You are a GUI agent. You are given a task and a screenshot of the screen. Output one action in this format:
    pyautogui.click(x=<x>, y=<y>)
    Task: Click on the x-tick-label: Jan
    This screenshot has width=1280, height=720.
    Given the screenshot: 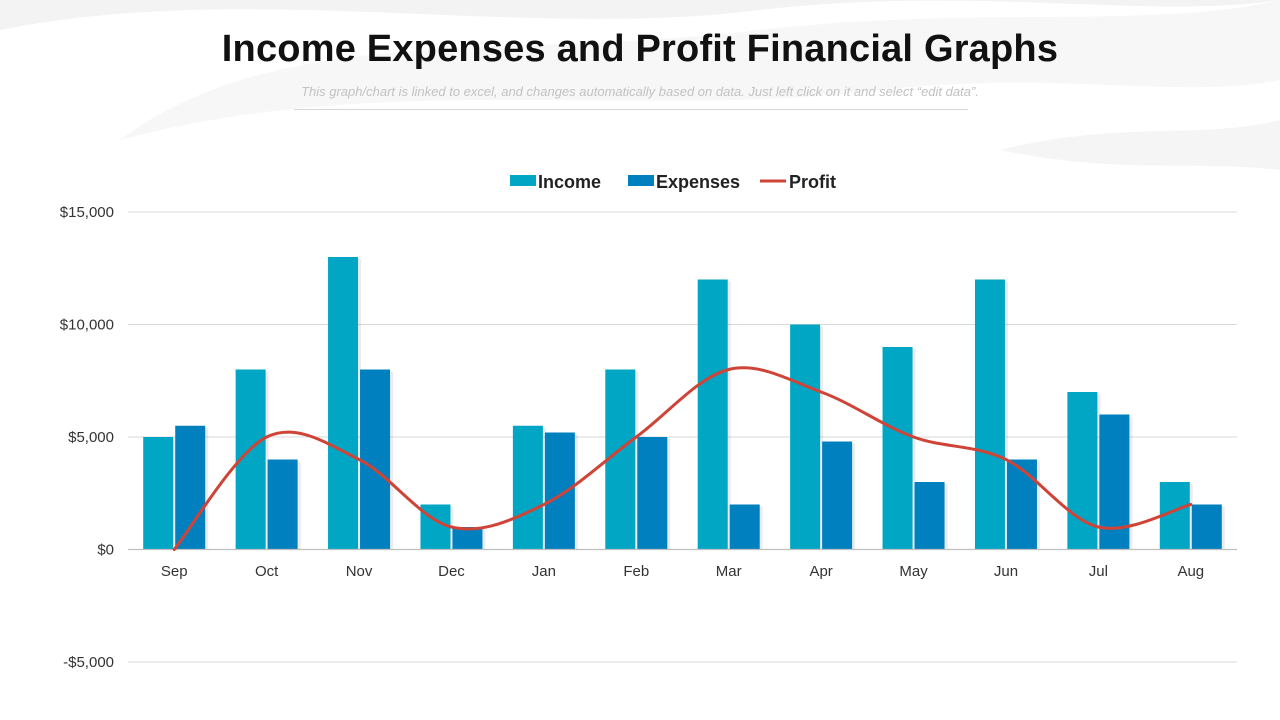 What is the action you would take?
    pyautogui.click(x=544, y=571)
    